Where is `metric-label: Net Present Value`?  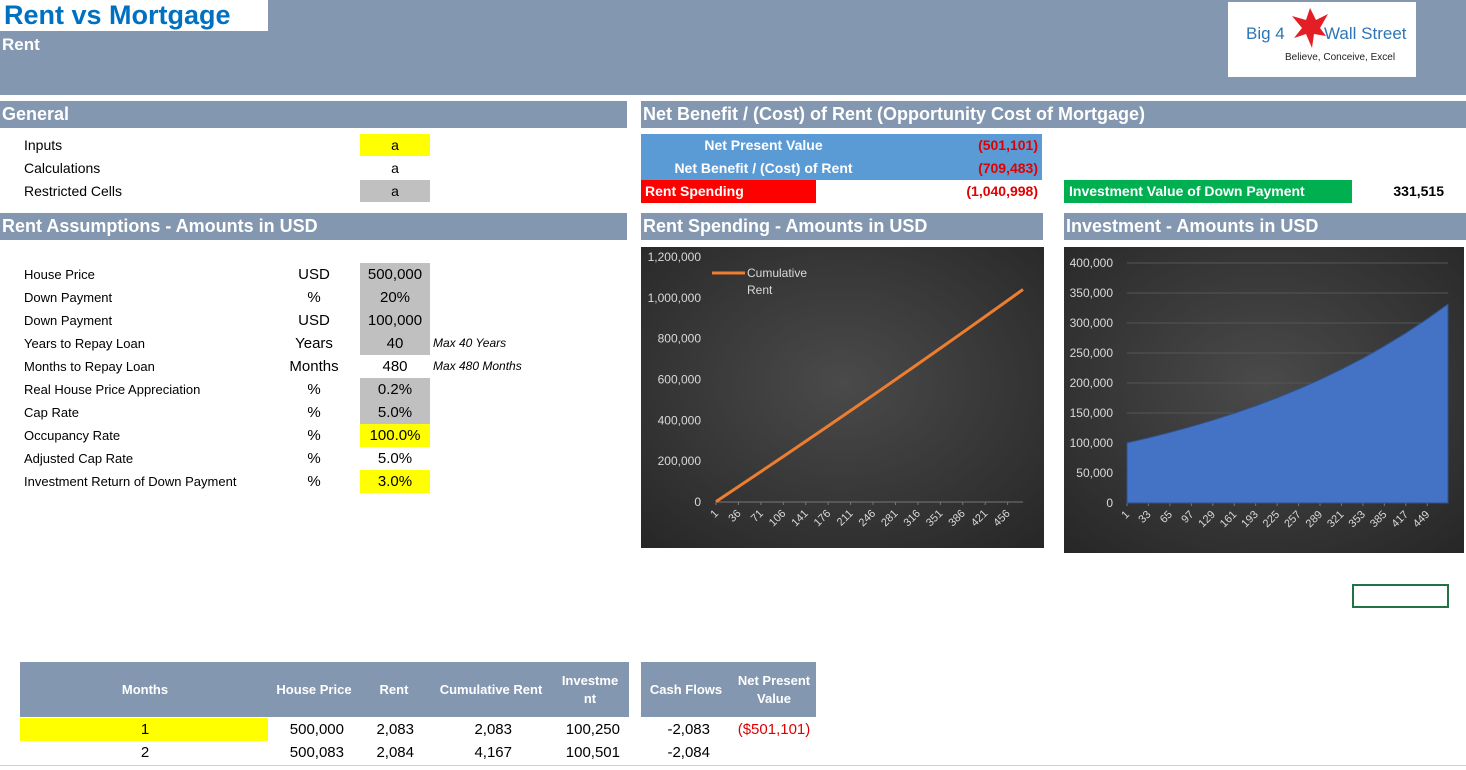
metric-label: Net Present Value is located at coordinates (763, 145).